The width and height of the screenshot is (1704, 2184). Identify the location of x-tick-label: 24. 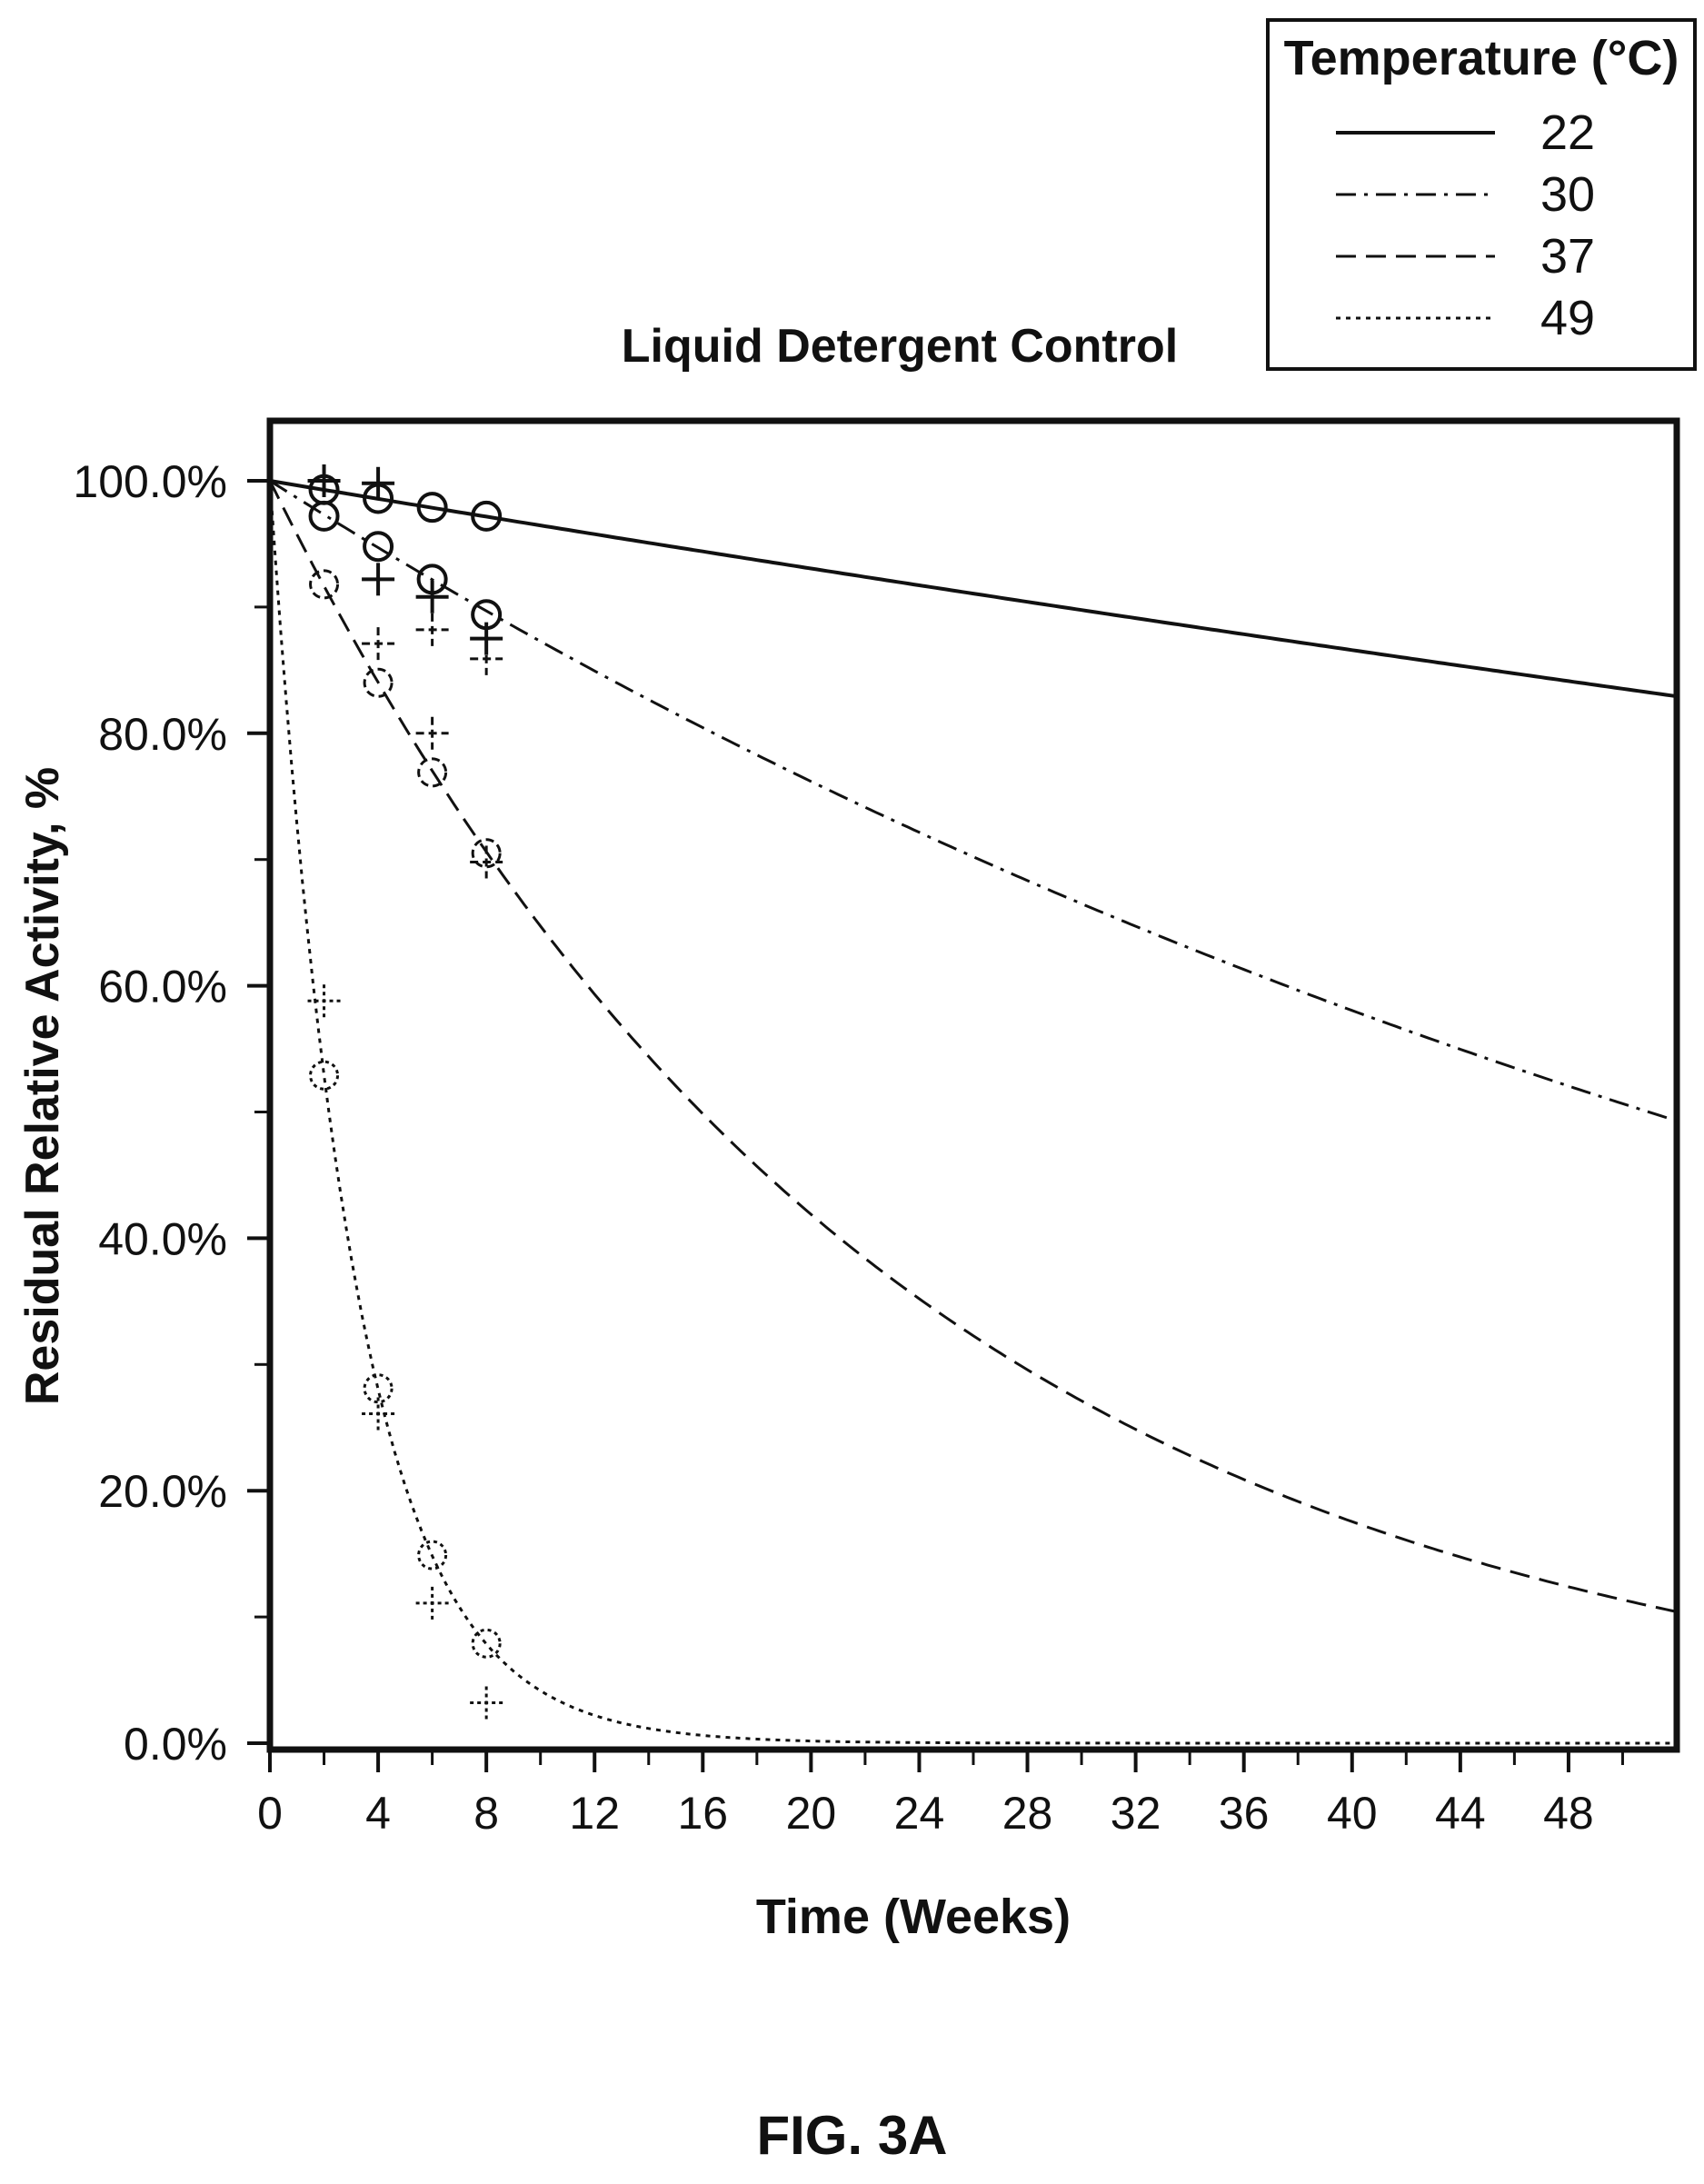
(919, 1814).